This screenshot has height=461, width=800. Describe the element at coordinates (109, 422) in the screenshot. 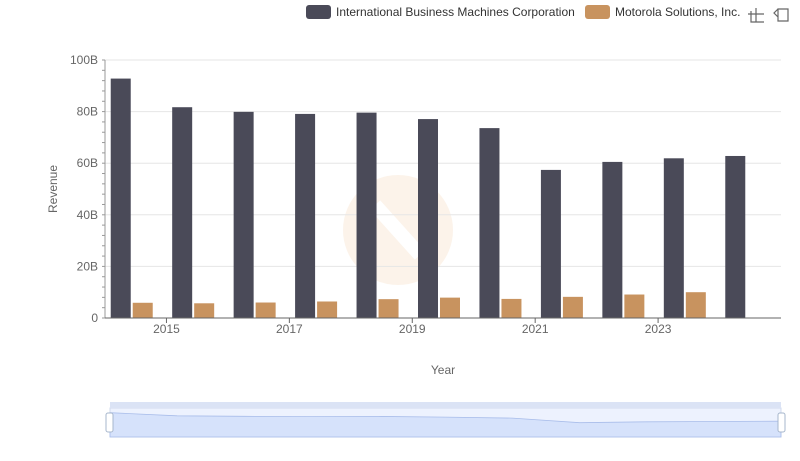

I see `slider-left-handle` at that location.